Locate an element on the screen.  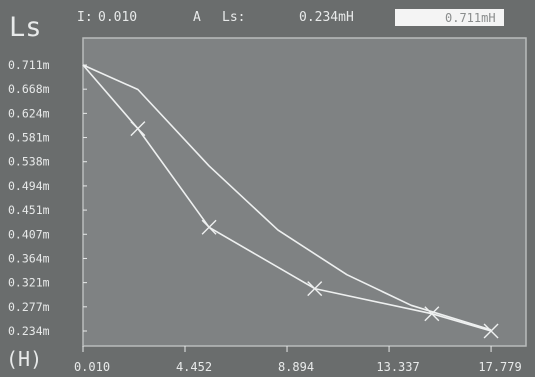
y-tick-label: 0.538m is located at coordinates (29, 162).